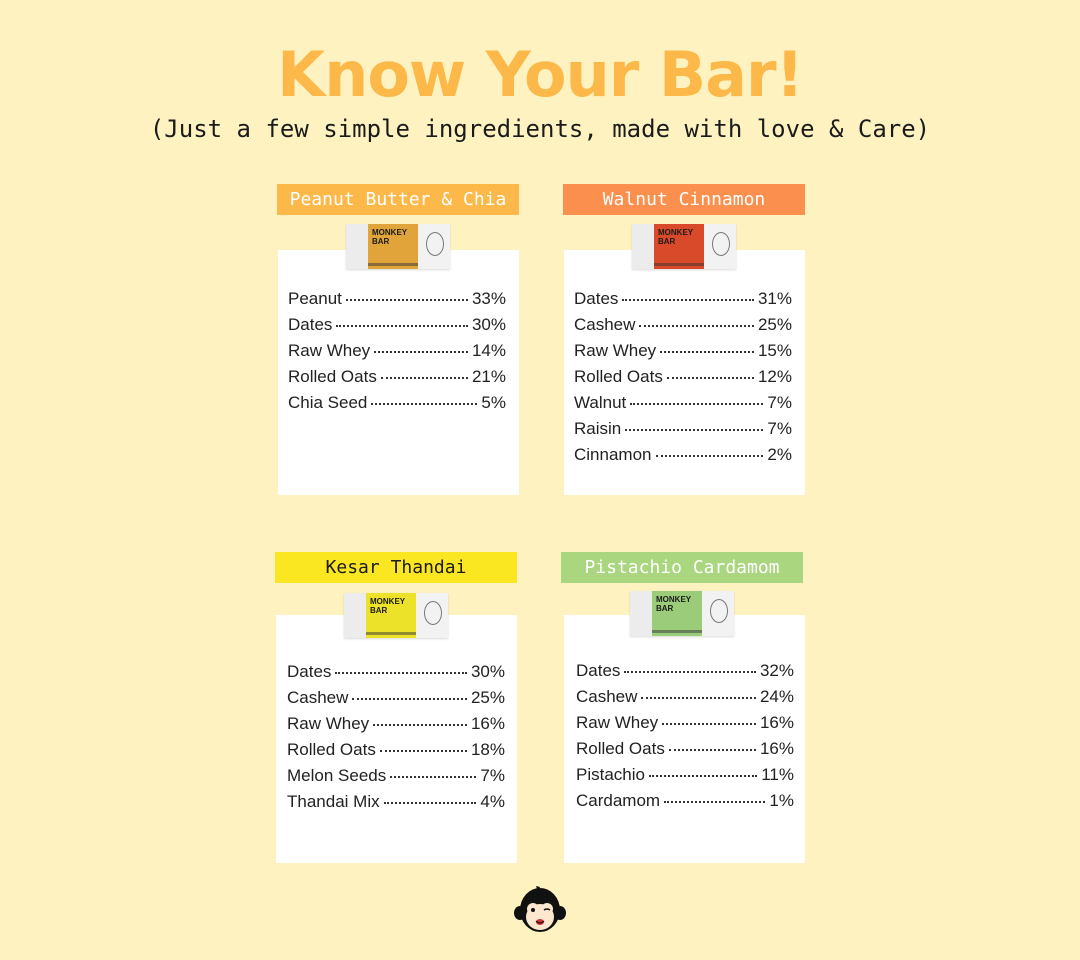 This screenshot has height=960, width=1080. I want to click on ingredient-percentage: 4%, so click(492, 801).